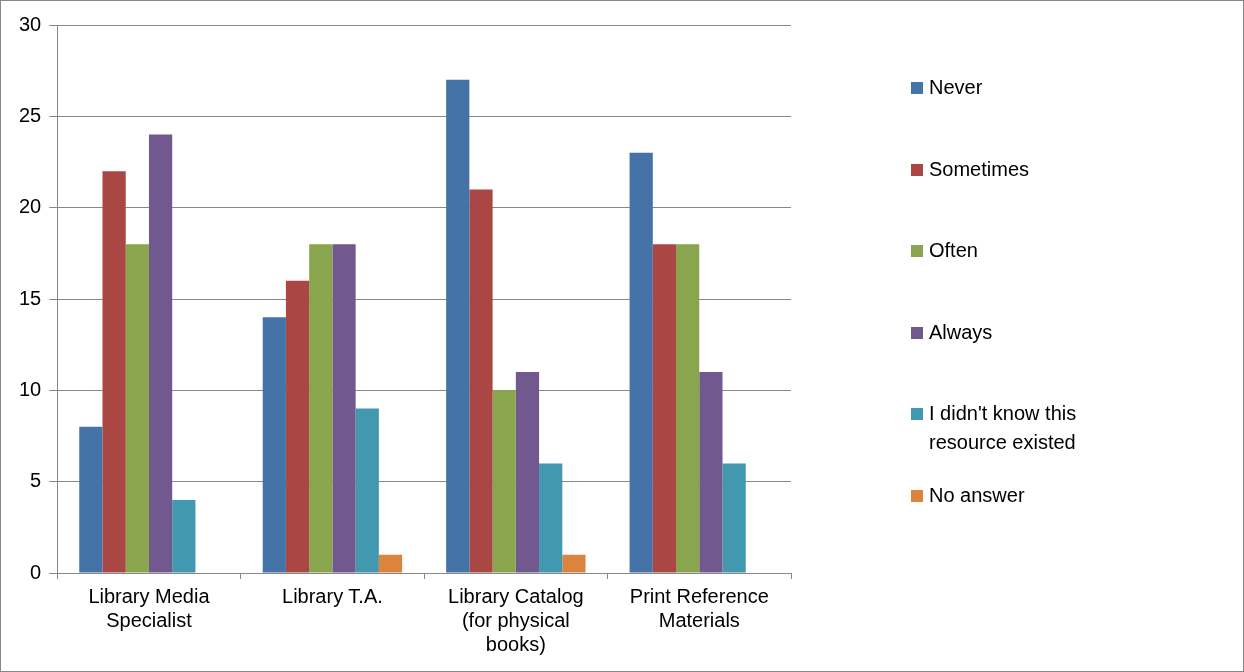 This screenshot has height=672, width=1244. I want to click on x-tick-label: Print Reference Materials, so click(699, 607).